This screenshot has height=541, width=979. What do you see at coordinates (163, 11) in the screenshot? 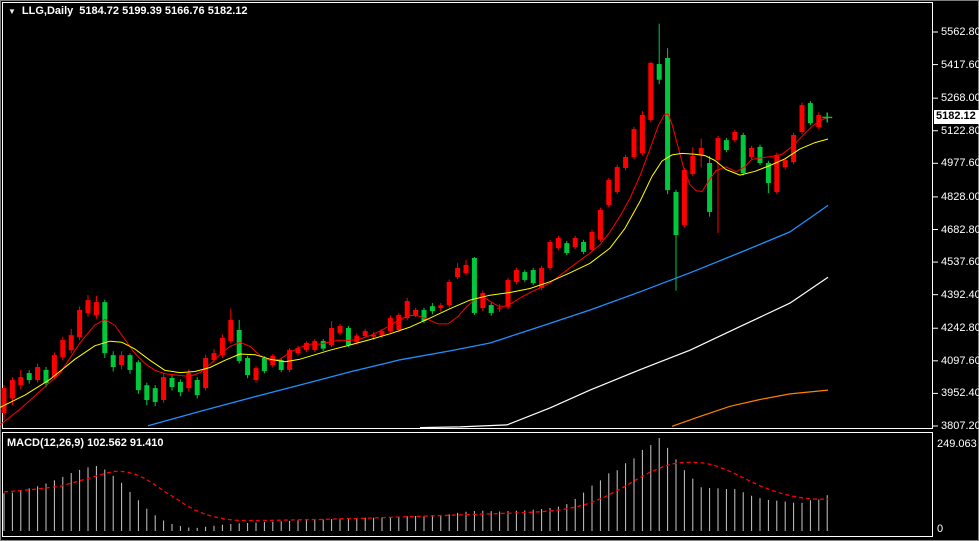
I see `ohlc-values: 5184.72 5199.39 5166.76 5182.12` at bounding box center [163, 11].